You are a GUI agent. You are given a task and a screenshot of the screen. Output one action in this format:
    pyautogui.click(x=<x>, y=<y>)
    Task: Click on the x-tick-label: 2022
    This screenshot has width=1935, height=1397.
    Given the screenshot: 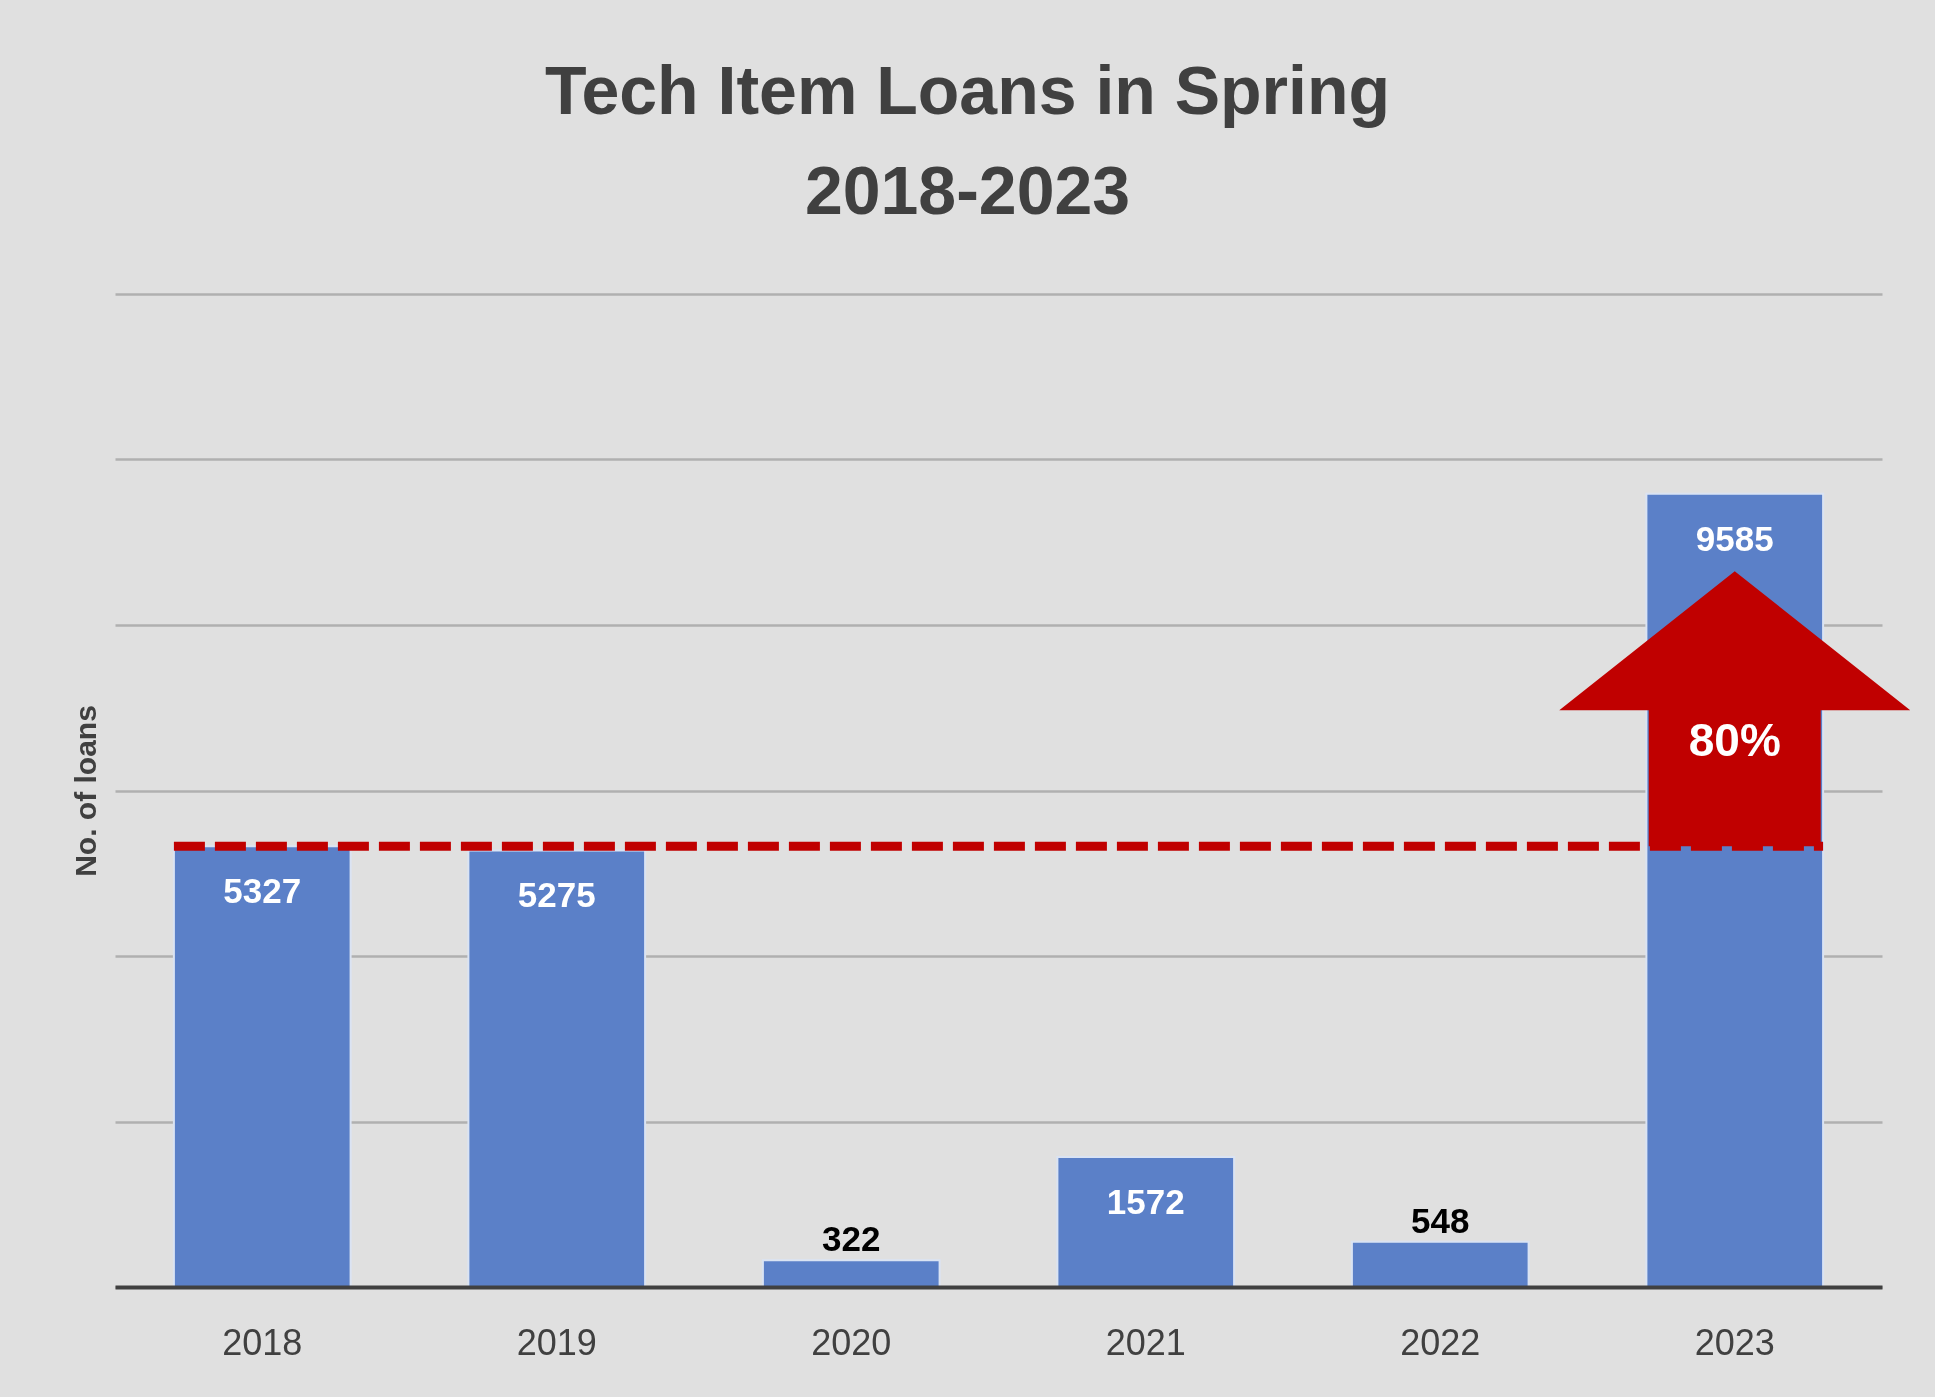 What is the action you would take?
    pyautogui.click(x=1440, y=1342)
    